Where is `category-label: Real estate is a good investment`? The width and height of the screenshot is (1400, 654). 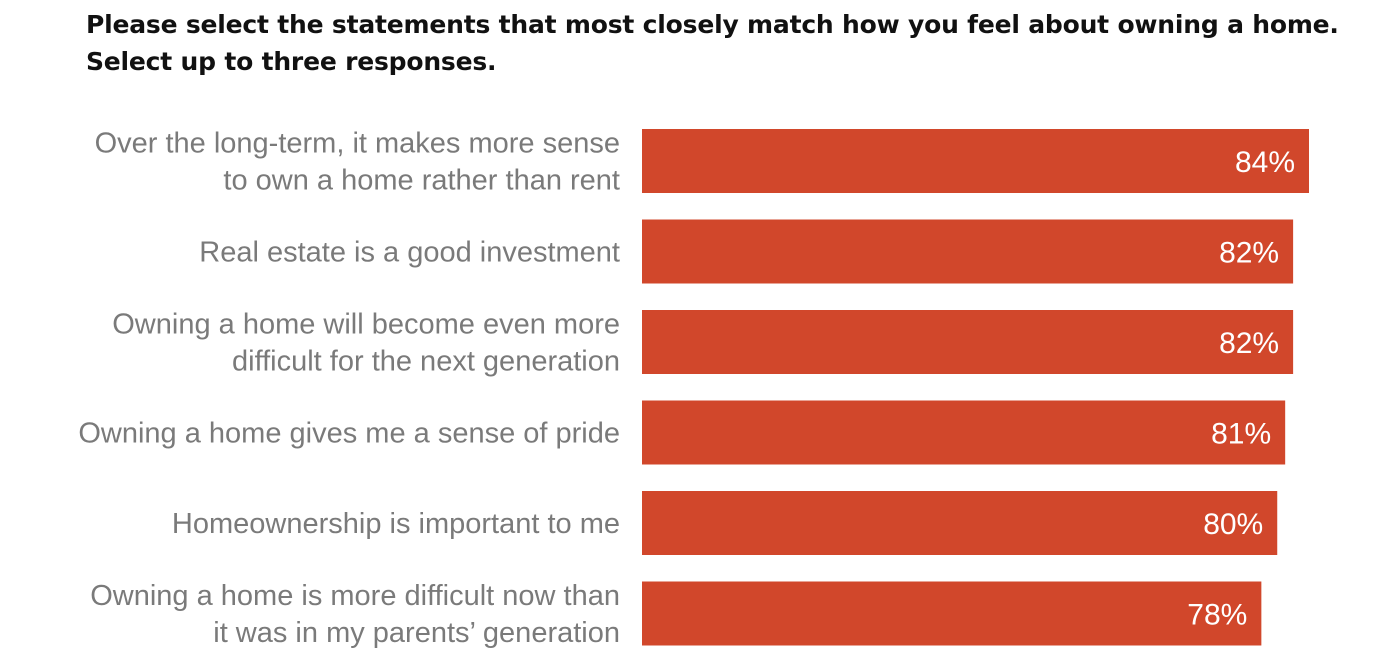
category-label: Real estate is a good investment is located at coordinates (409, 253).